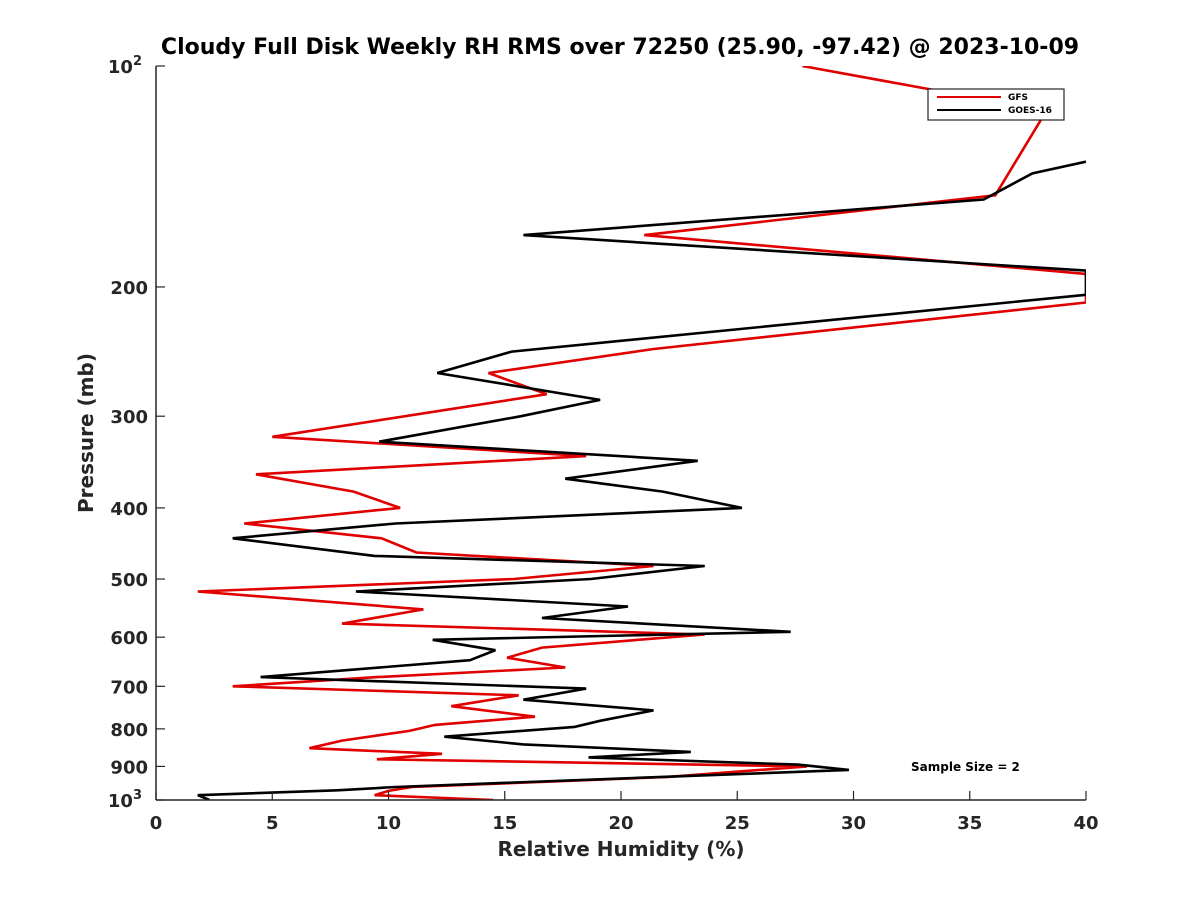 This screenshot has width=1200, height=900. I want to click on legend-label-gfs: GFS, so click(1018, 98).